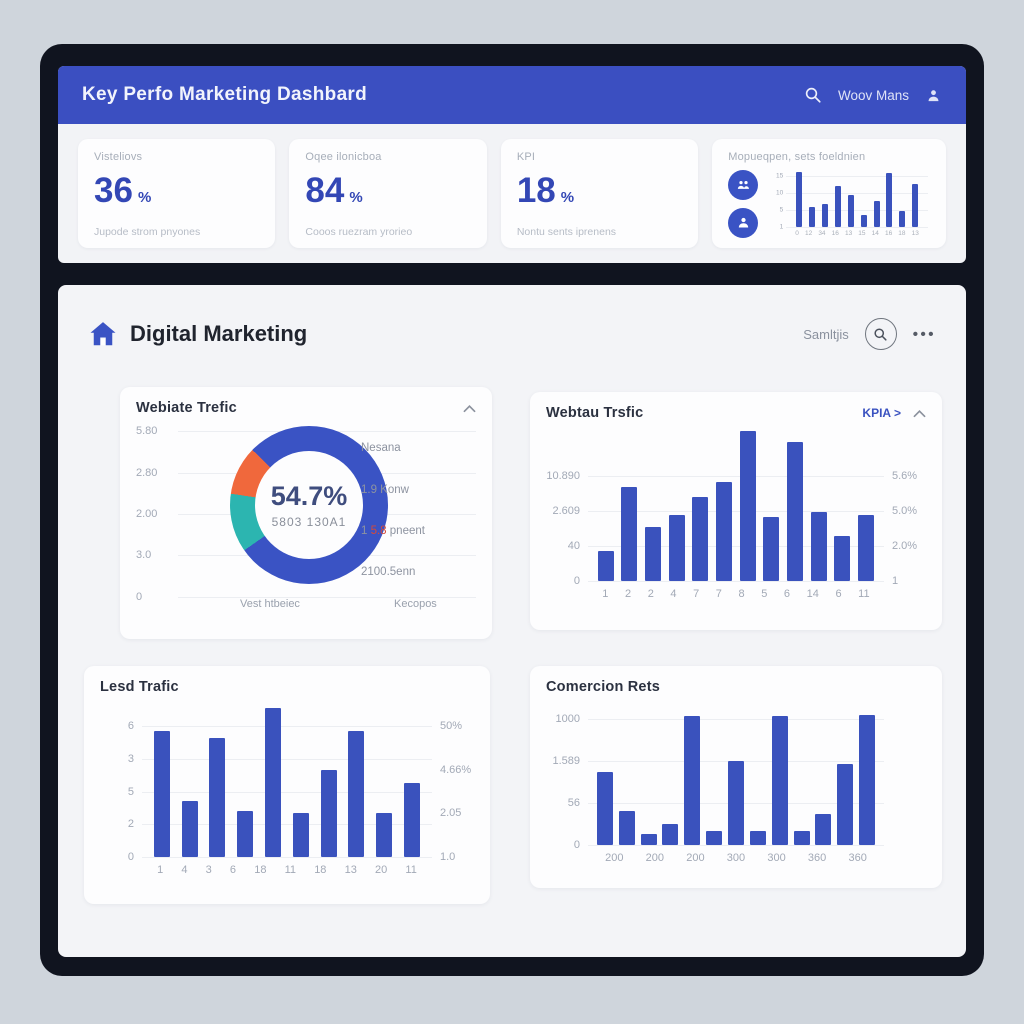  What do you see at coordinates (857, 232) in the screenshot?
I see `x-axis: 0 12 34 16 13 15 14 16 18 13` at bounding box center [857, 232].